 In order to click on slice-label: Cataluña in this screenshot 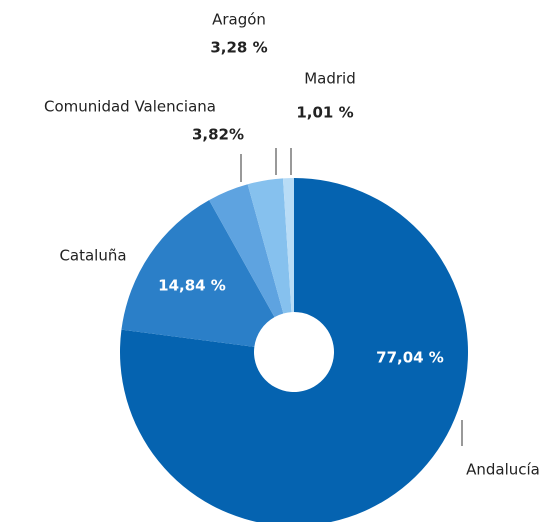, I will do `click(92, 256)`.